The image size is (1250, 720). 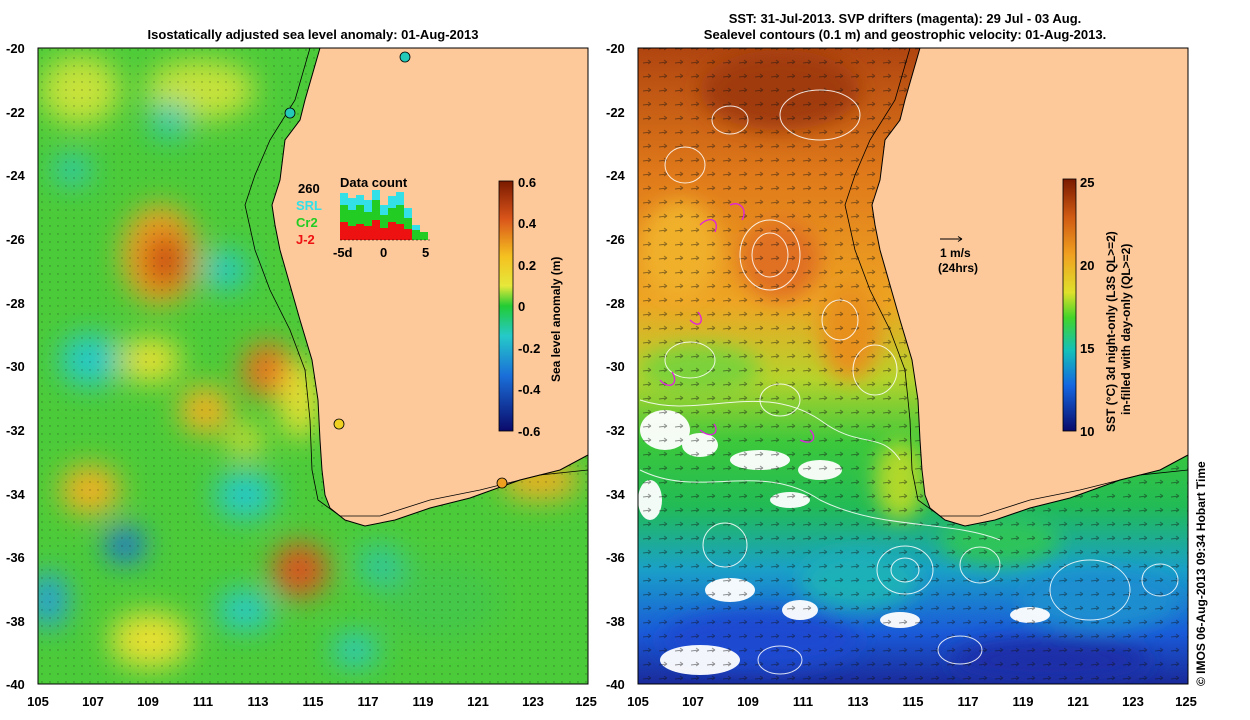 I want to click on sst-tick-3: 10, so click(x=1087, y=431).